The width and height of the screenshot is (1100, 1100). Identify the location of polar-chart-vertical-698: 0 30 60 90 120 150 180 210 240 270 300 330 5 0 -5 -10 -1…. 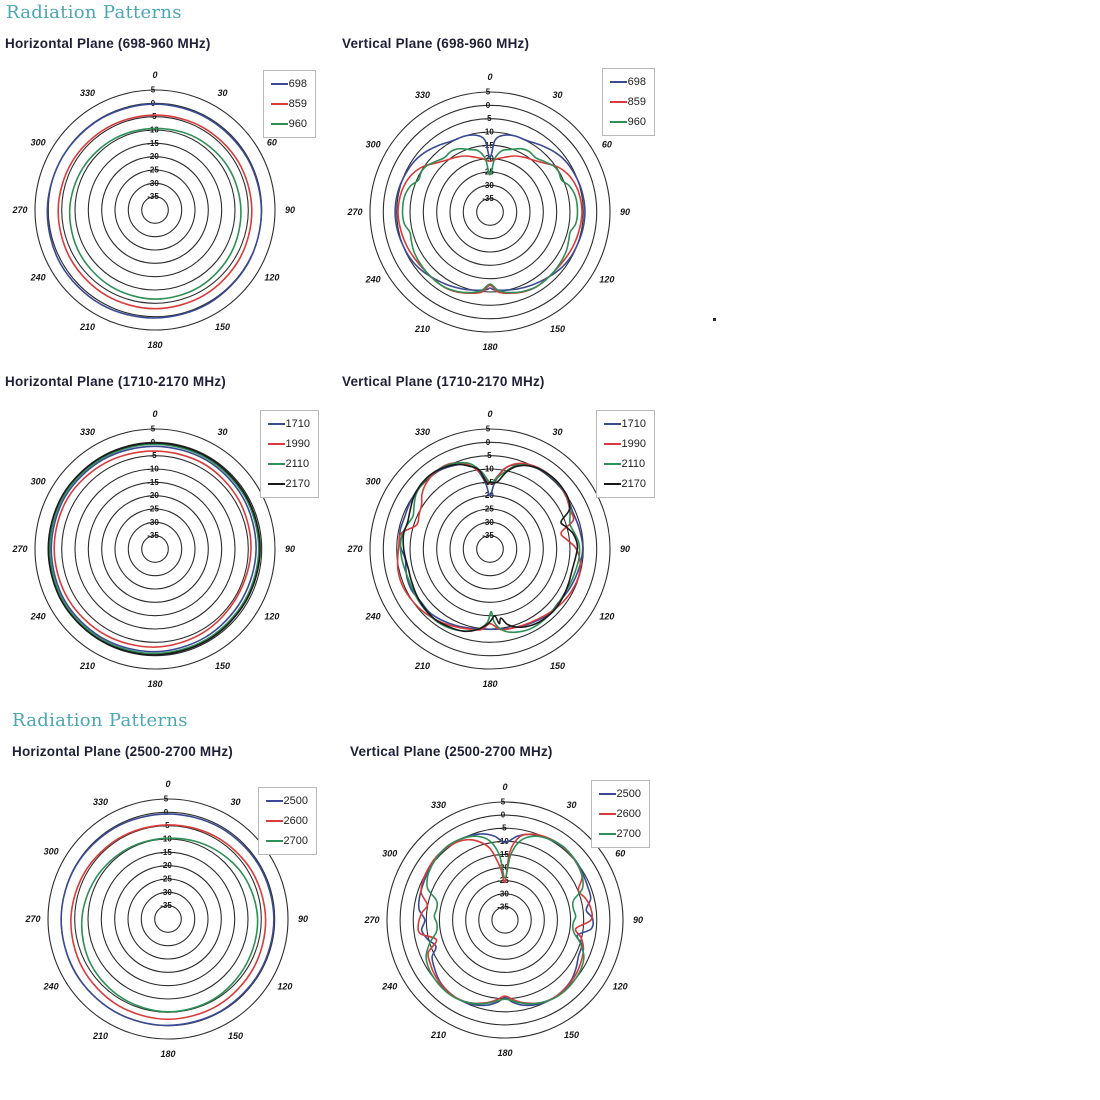
(499, 208).